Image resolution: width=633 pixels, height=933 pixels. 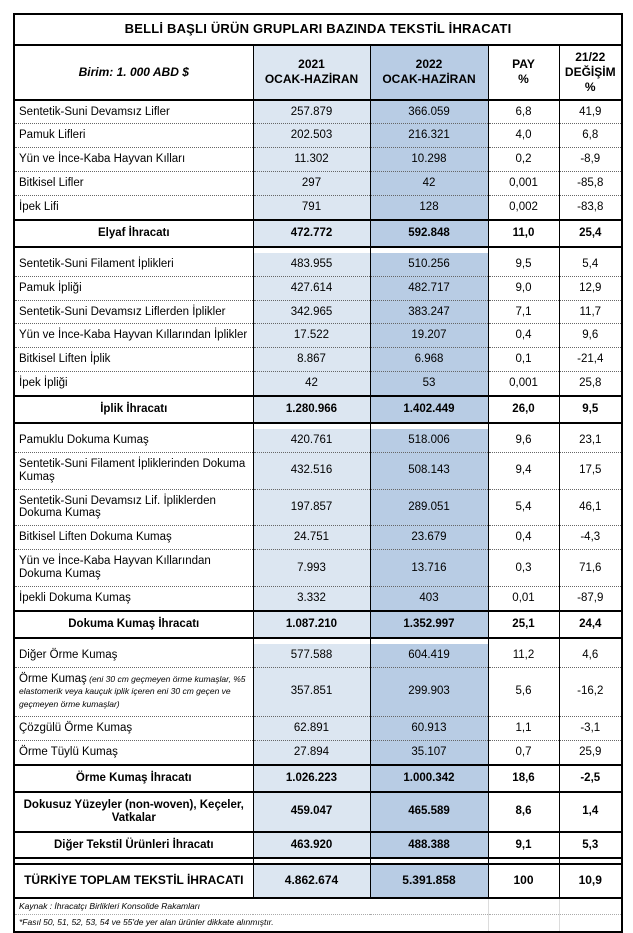 I want to click on product-label-cell: İpek Lifi, so click(x=133, y=208).